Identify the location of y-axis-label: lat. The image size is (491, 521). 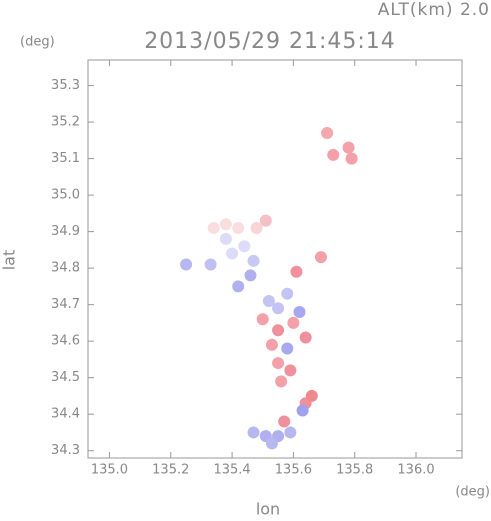
(9, 260).